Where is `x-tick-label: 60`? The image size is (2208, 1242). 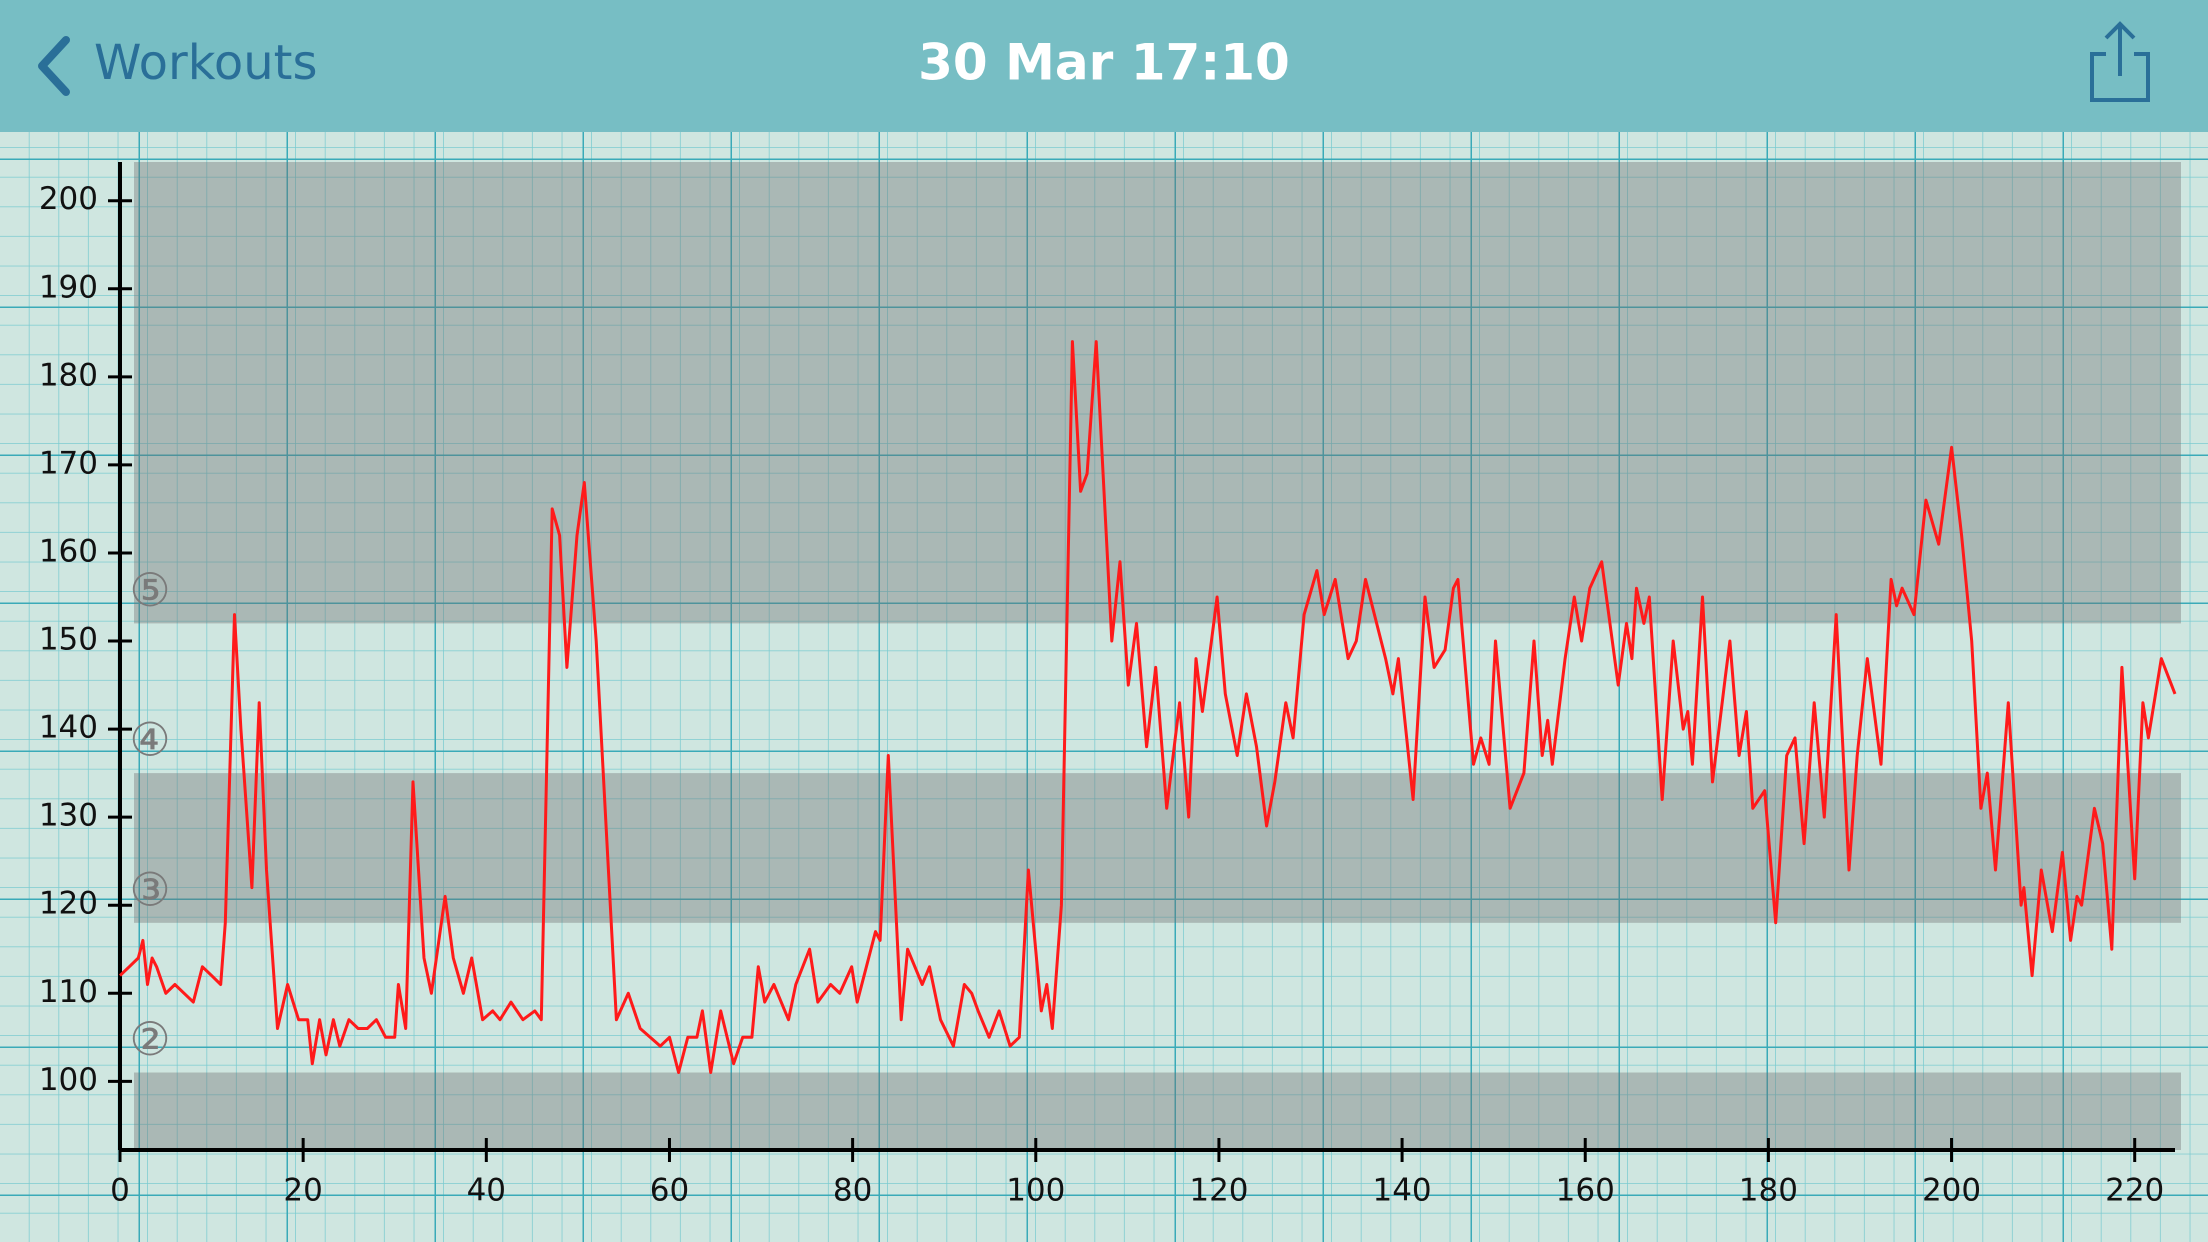 x-tick-label: 60 is located at coordinates (669, 1191).